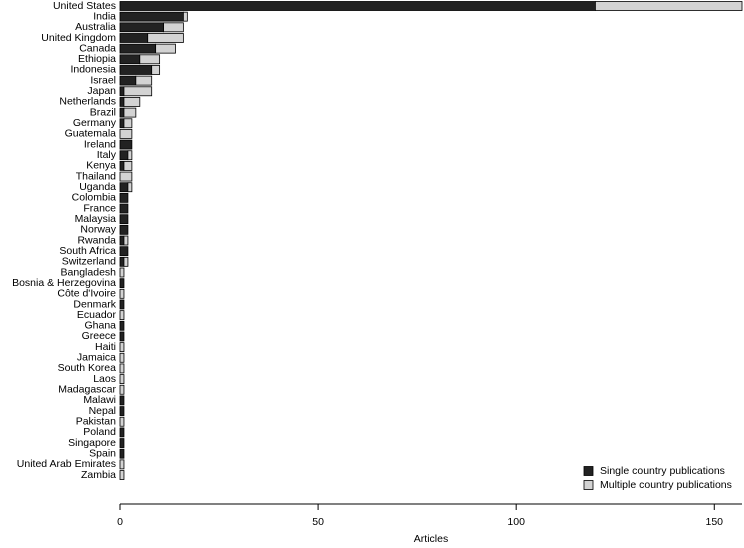 This screenshot has height=548, width=744. Describe the element at coordinates (91, 134) in the screenshot. I see `y-tick-label: Guatemala` at that location.